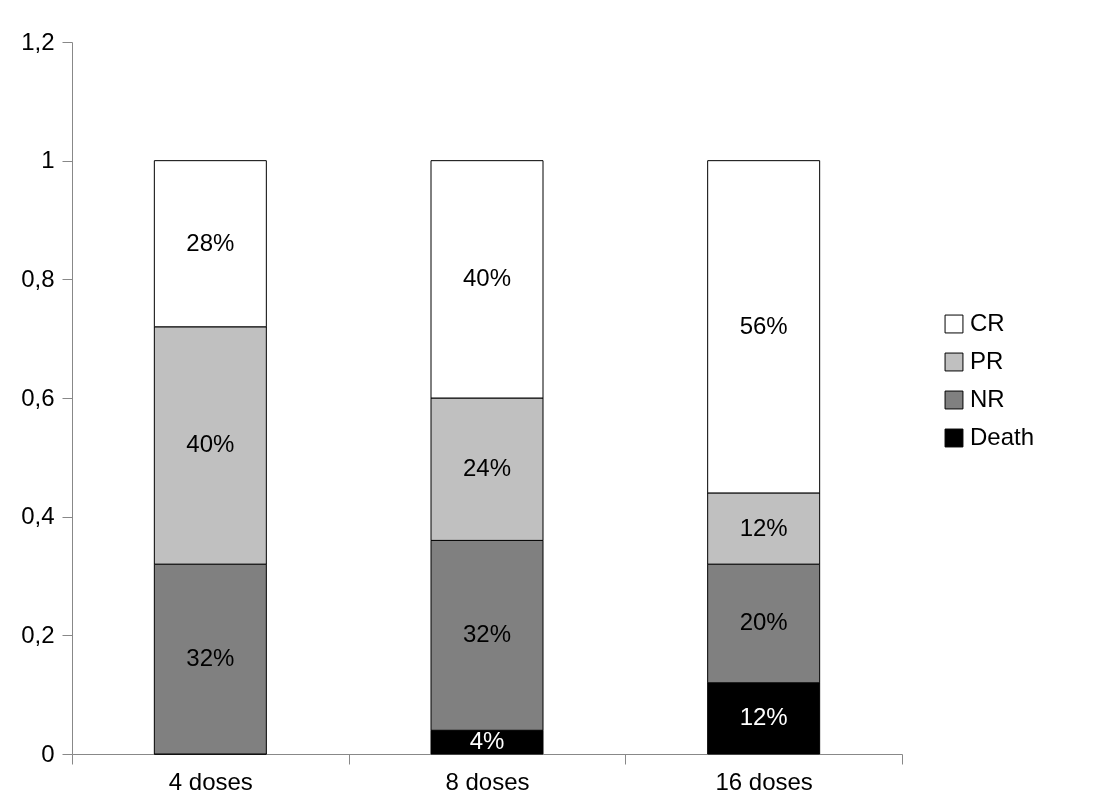  I want to click on y-tick-label: 0, so click(48, 753).